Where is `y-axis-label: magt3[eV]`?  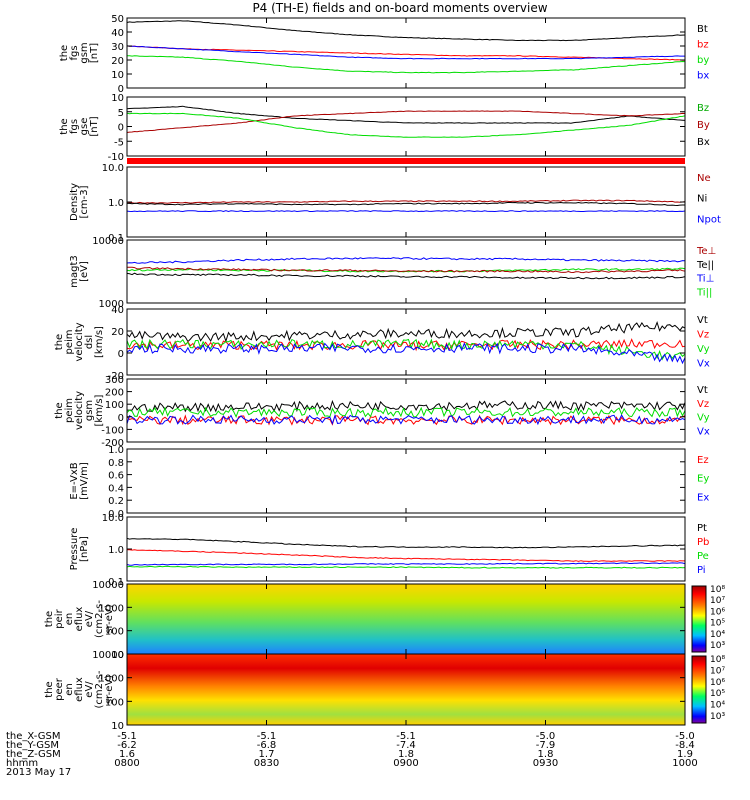 y-axis-label: magt3[eV] is located at coordinates (79, 271).